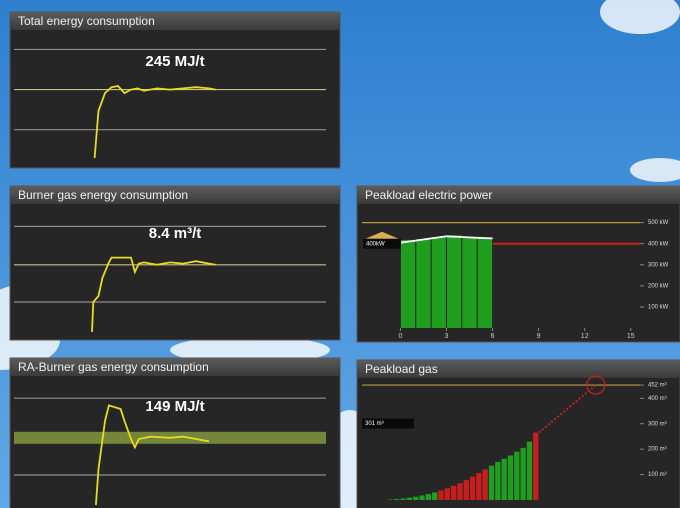 This screenshot has height=508, width=680. Describe the element at coordinates (174, 406) in the screenshot. I see `headline-value: 149 MJ/t` at that location.